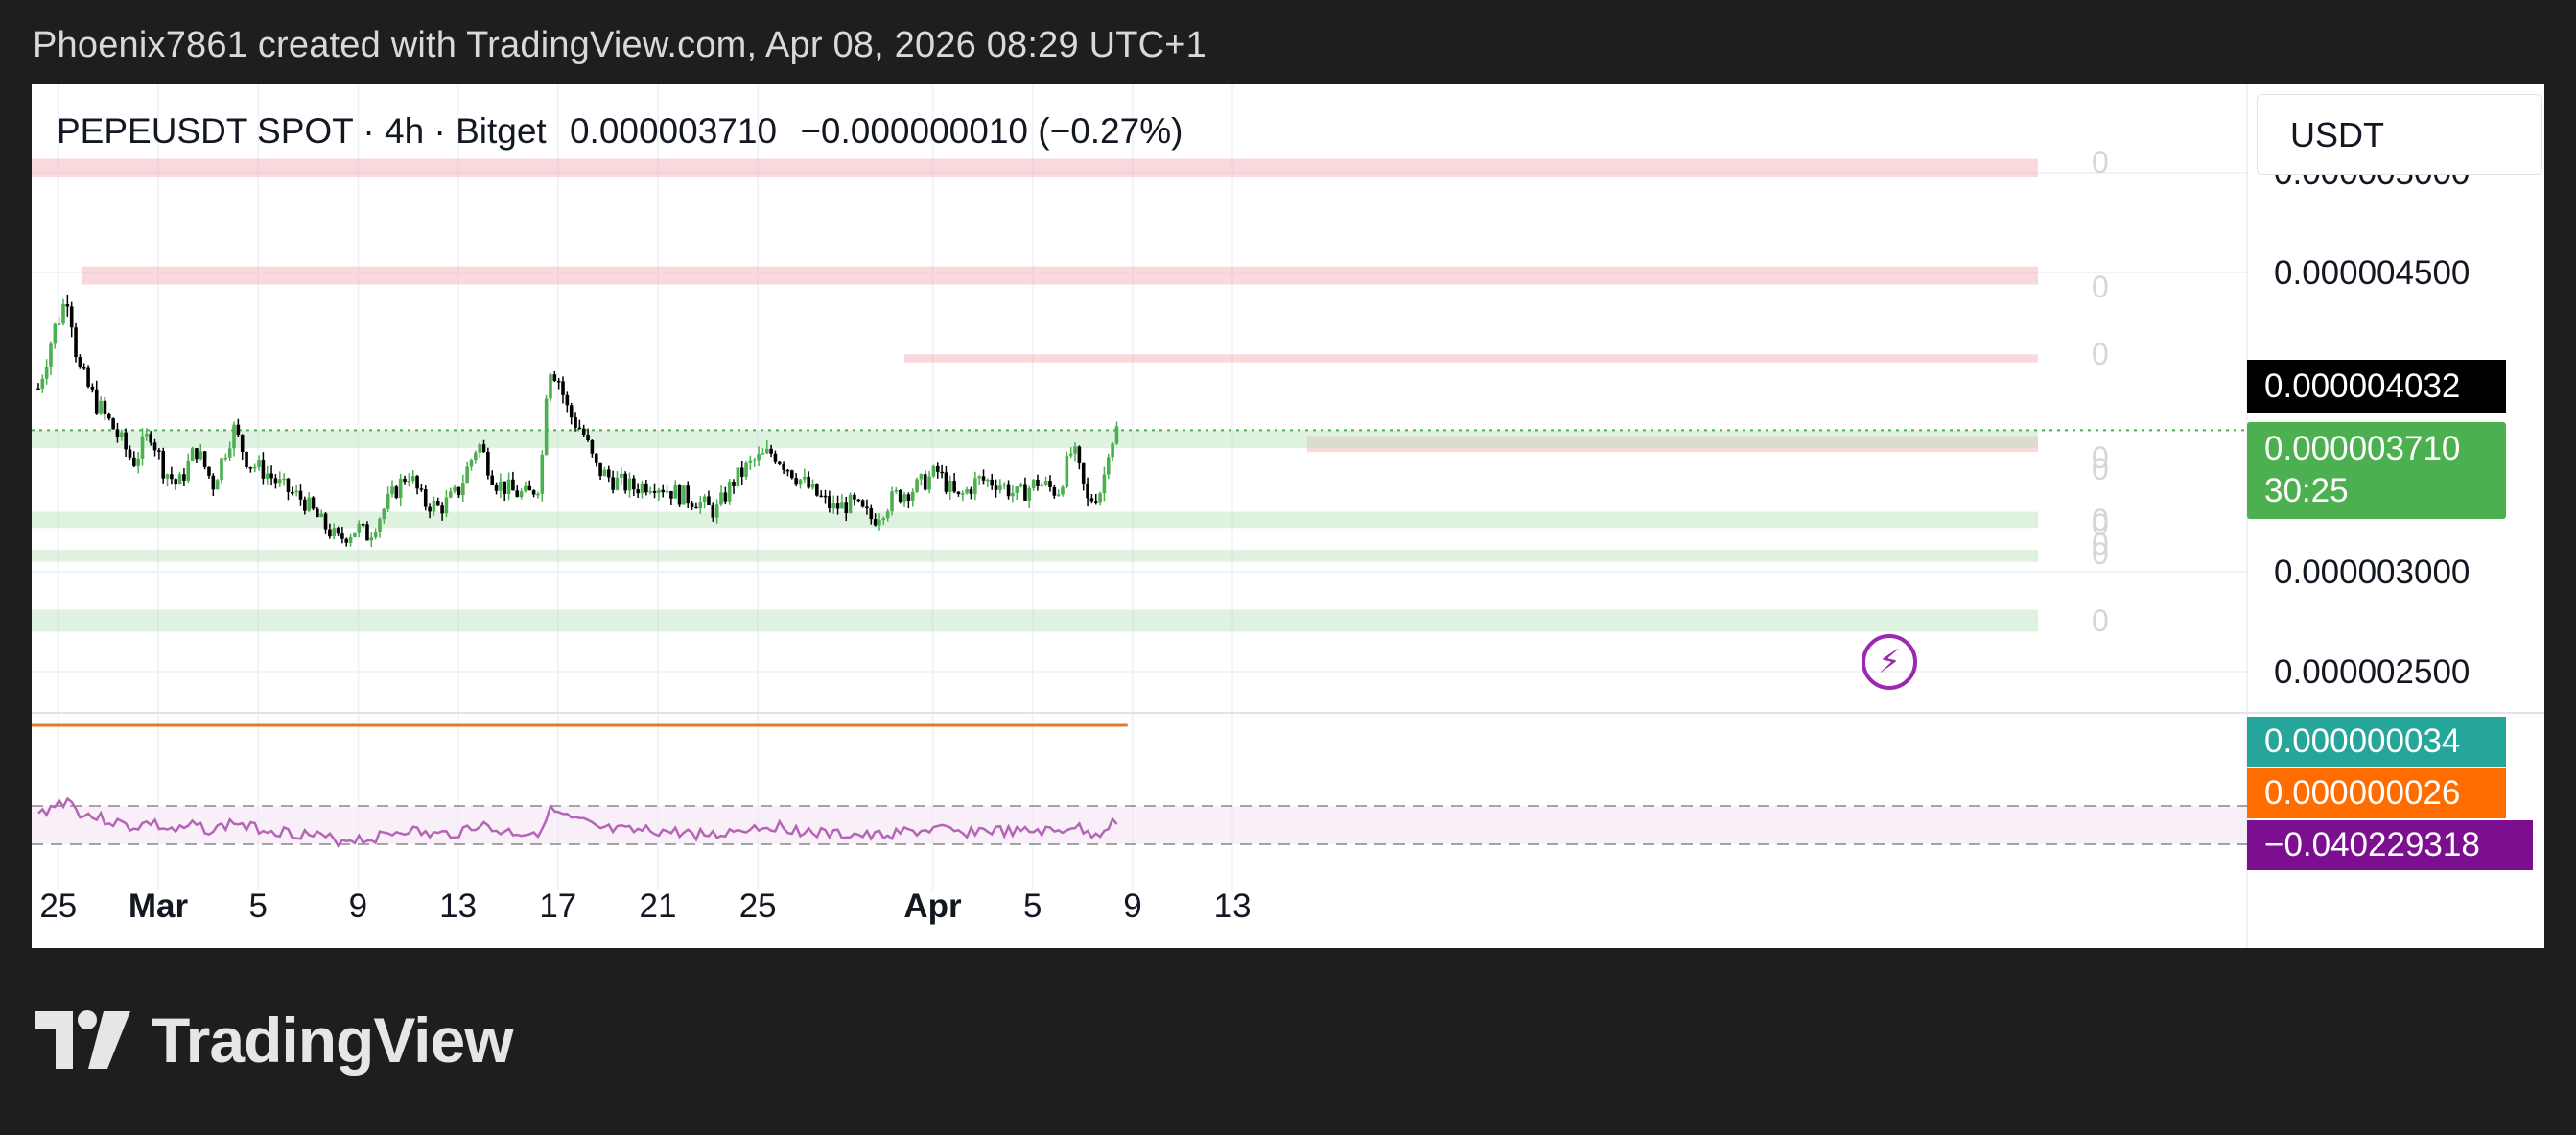 Image resolution: width=2576 pixels, height=1135 pixels. I want to click on interval: 4h, so click(405, 131).